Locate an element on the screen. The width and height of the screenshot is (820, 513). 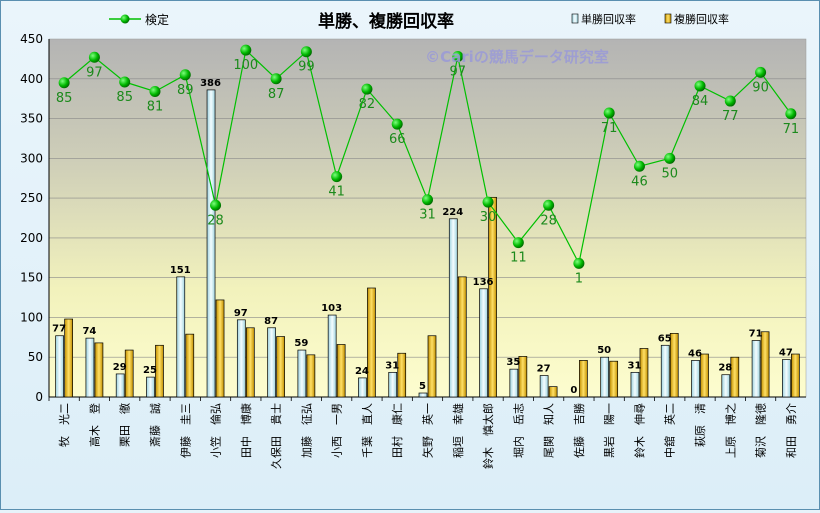
bar-win-label: 224 is located at coordinates (452, 212).